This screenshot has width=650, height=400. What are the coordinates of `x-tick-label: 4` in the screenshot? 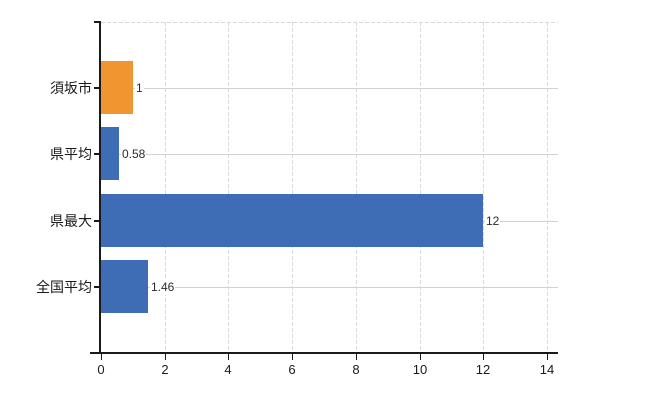 It's located at (228, 369).